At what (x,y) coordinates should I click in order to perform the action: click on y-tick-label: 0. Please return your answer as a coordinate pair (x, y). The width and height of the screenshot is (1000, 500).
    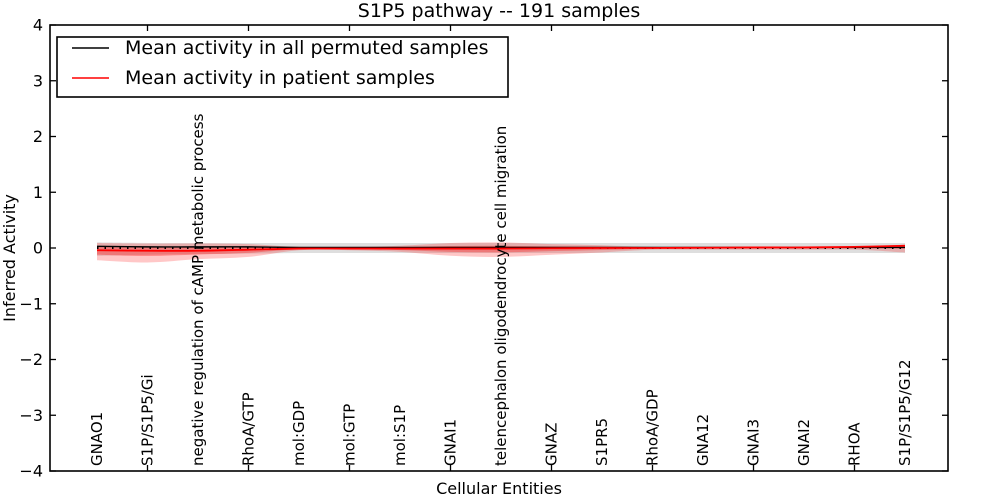
    Looking at the image, I should click on (38, 248).